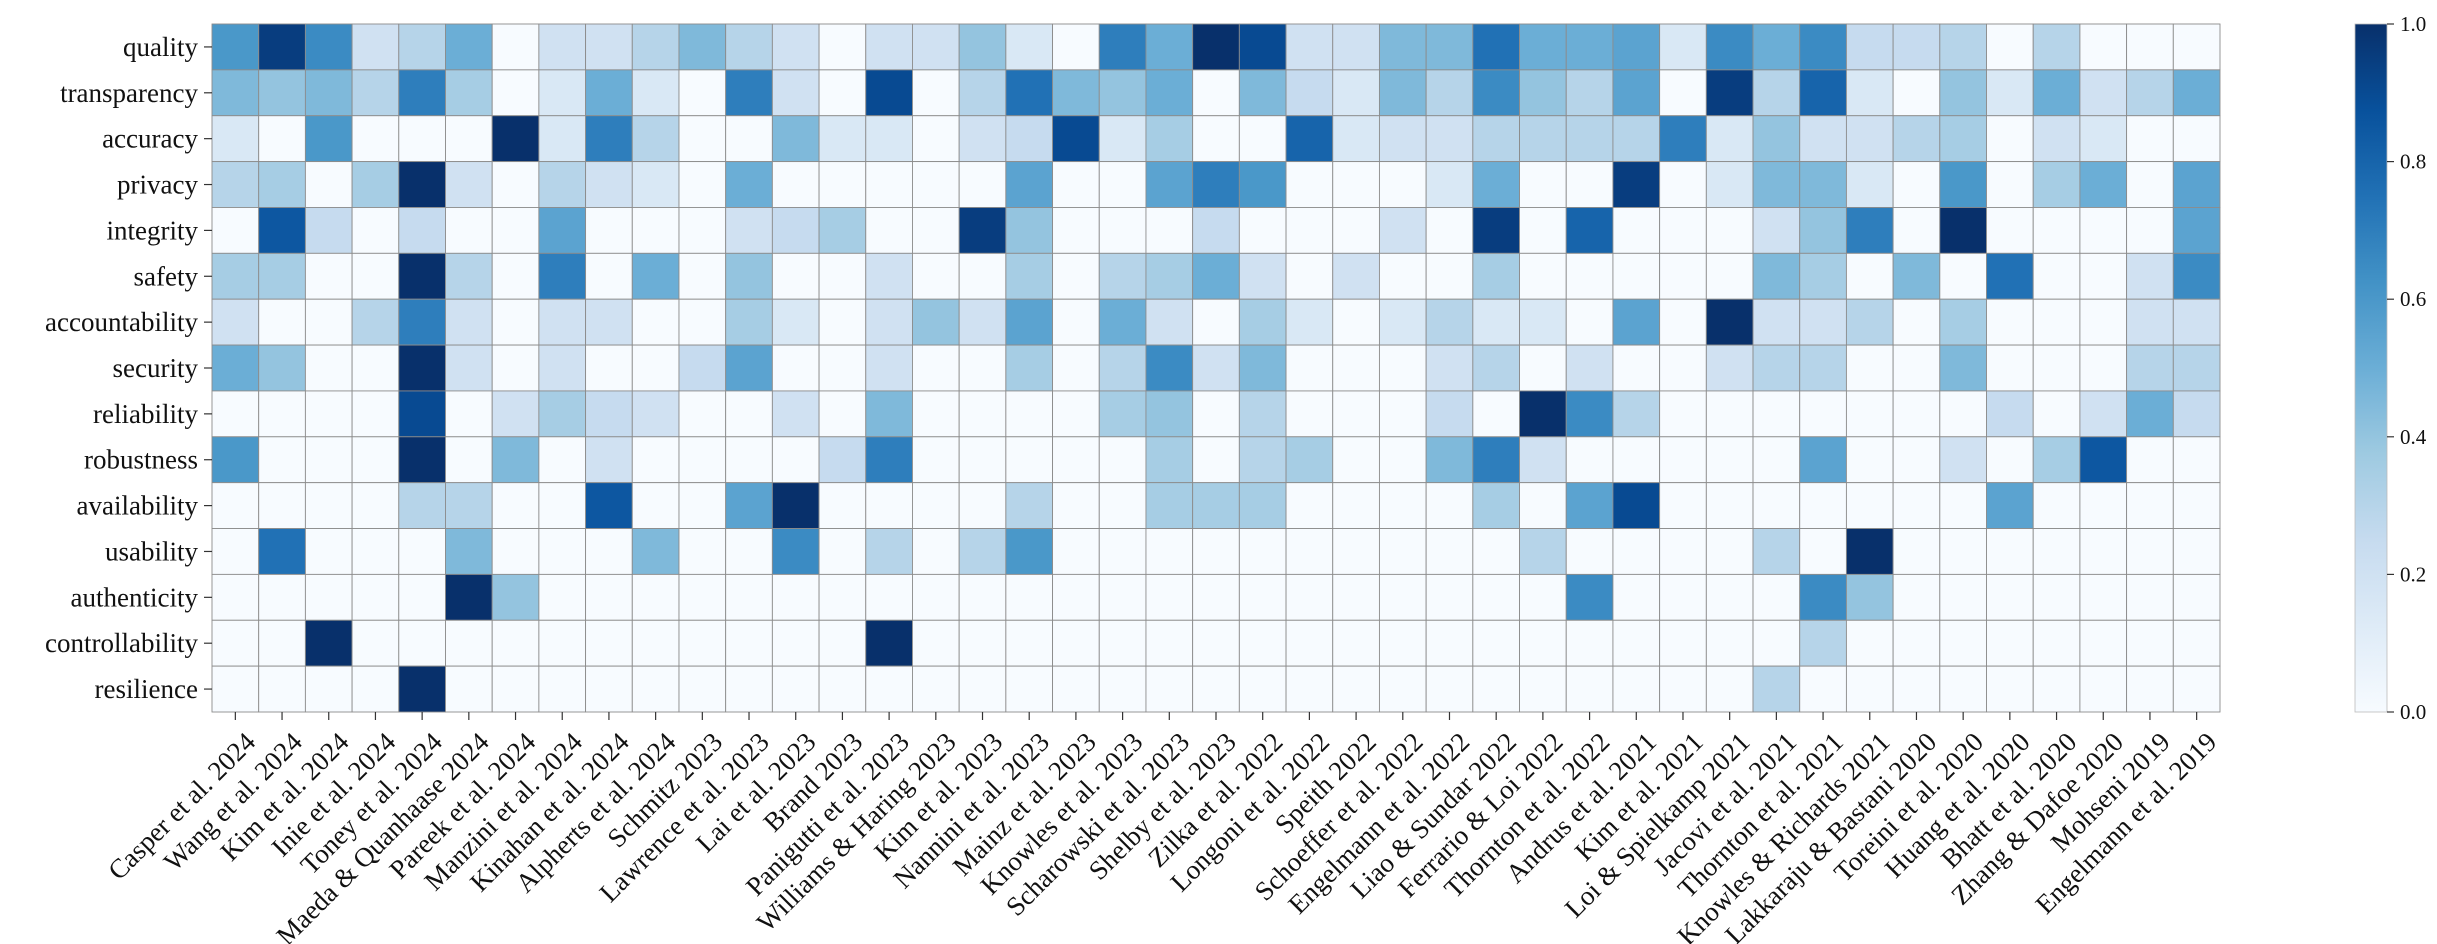  Describe the element at coordinates (2413, 162) in the screenshot. I see `colorbar-tick-label: 0.8` at that location.